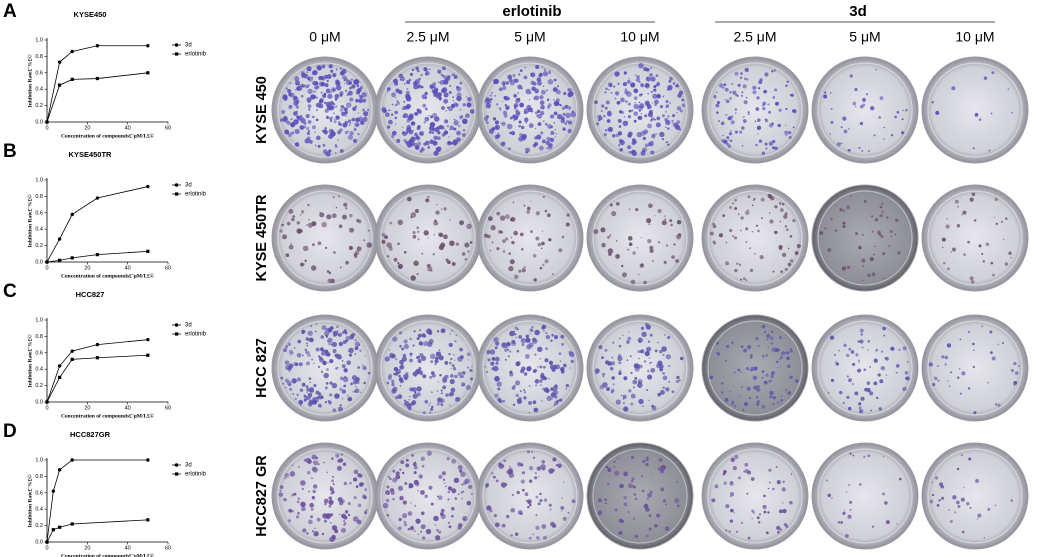  Describe the element at coordinates (90, 14) in the screenshot. I see `chart-title: KYSE450` at that location.